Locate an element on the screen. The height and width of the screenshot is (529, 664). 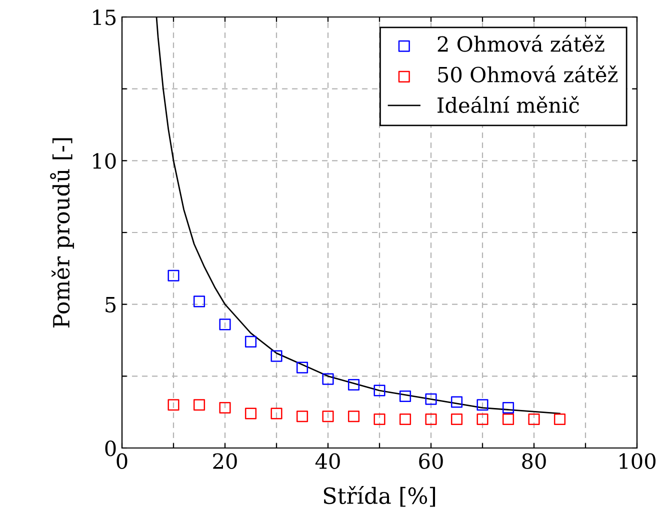
legend-label: 50 Ohmová zátěž is located at coordinates (528, 73).